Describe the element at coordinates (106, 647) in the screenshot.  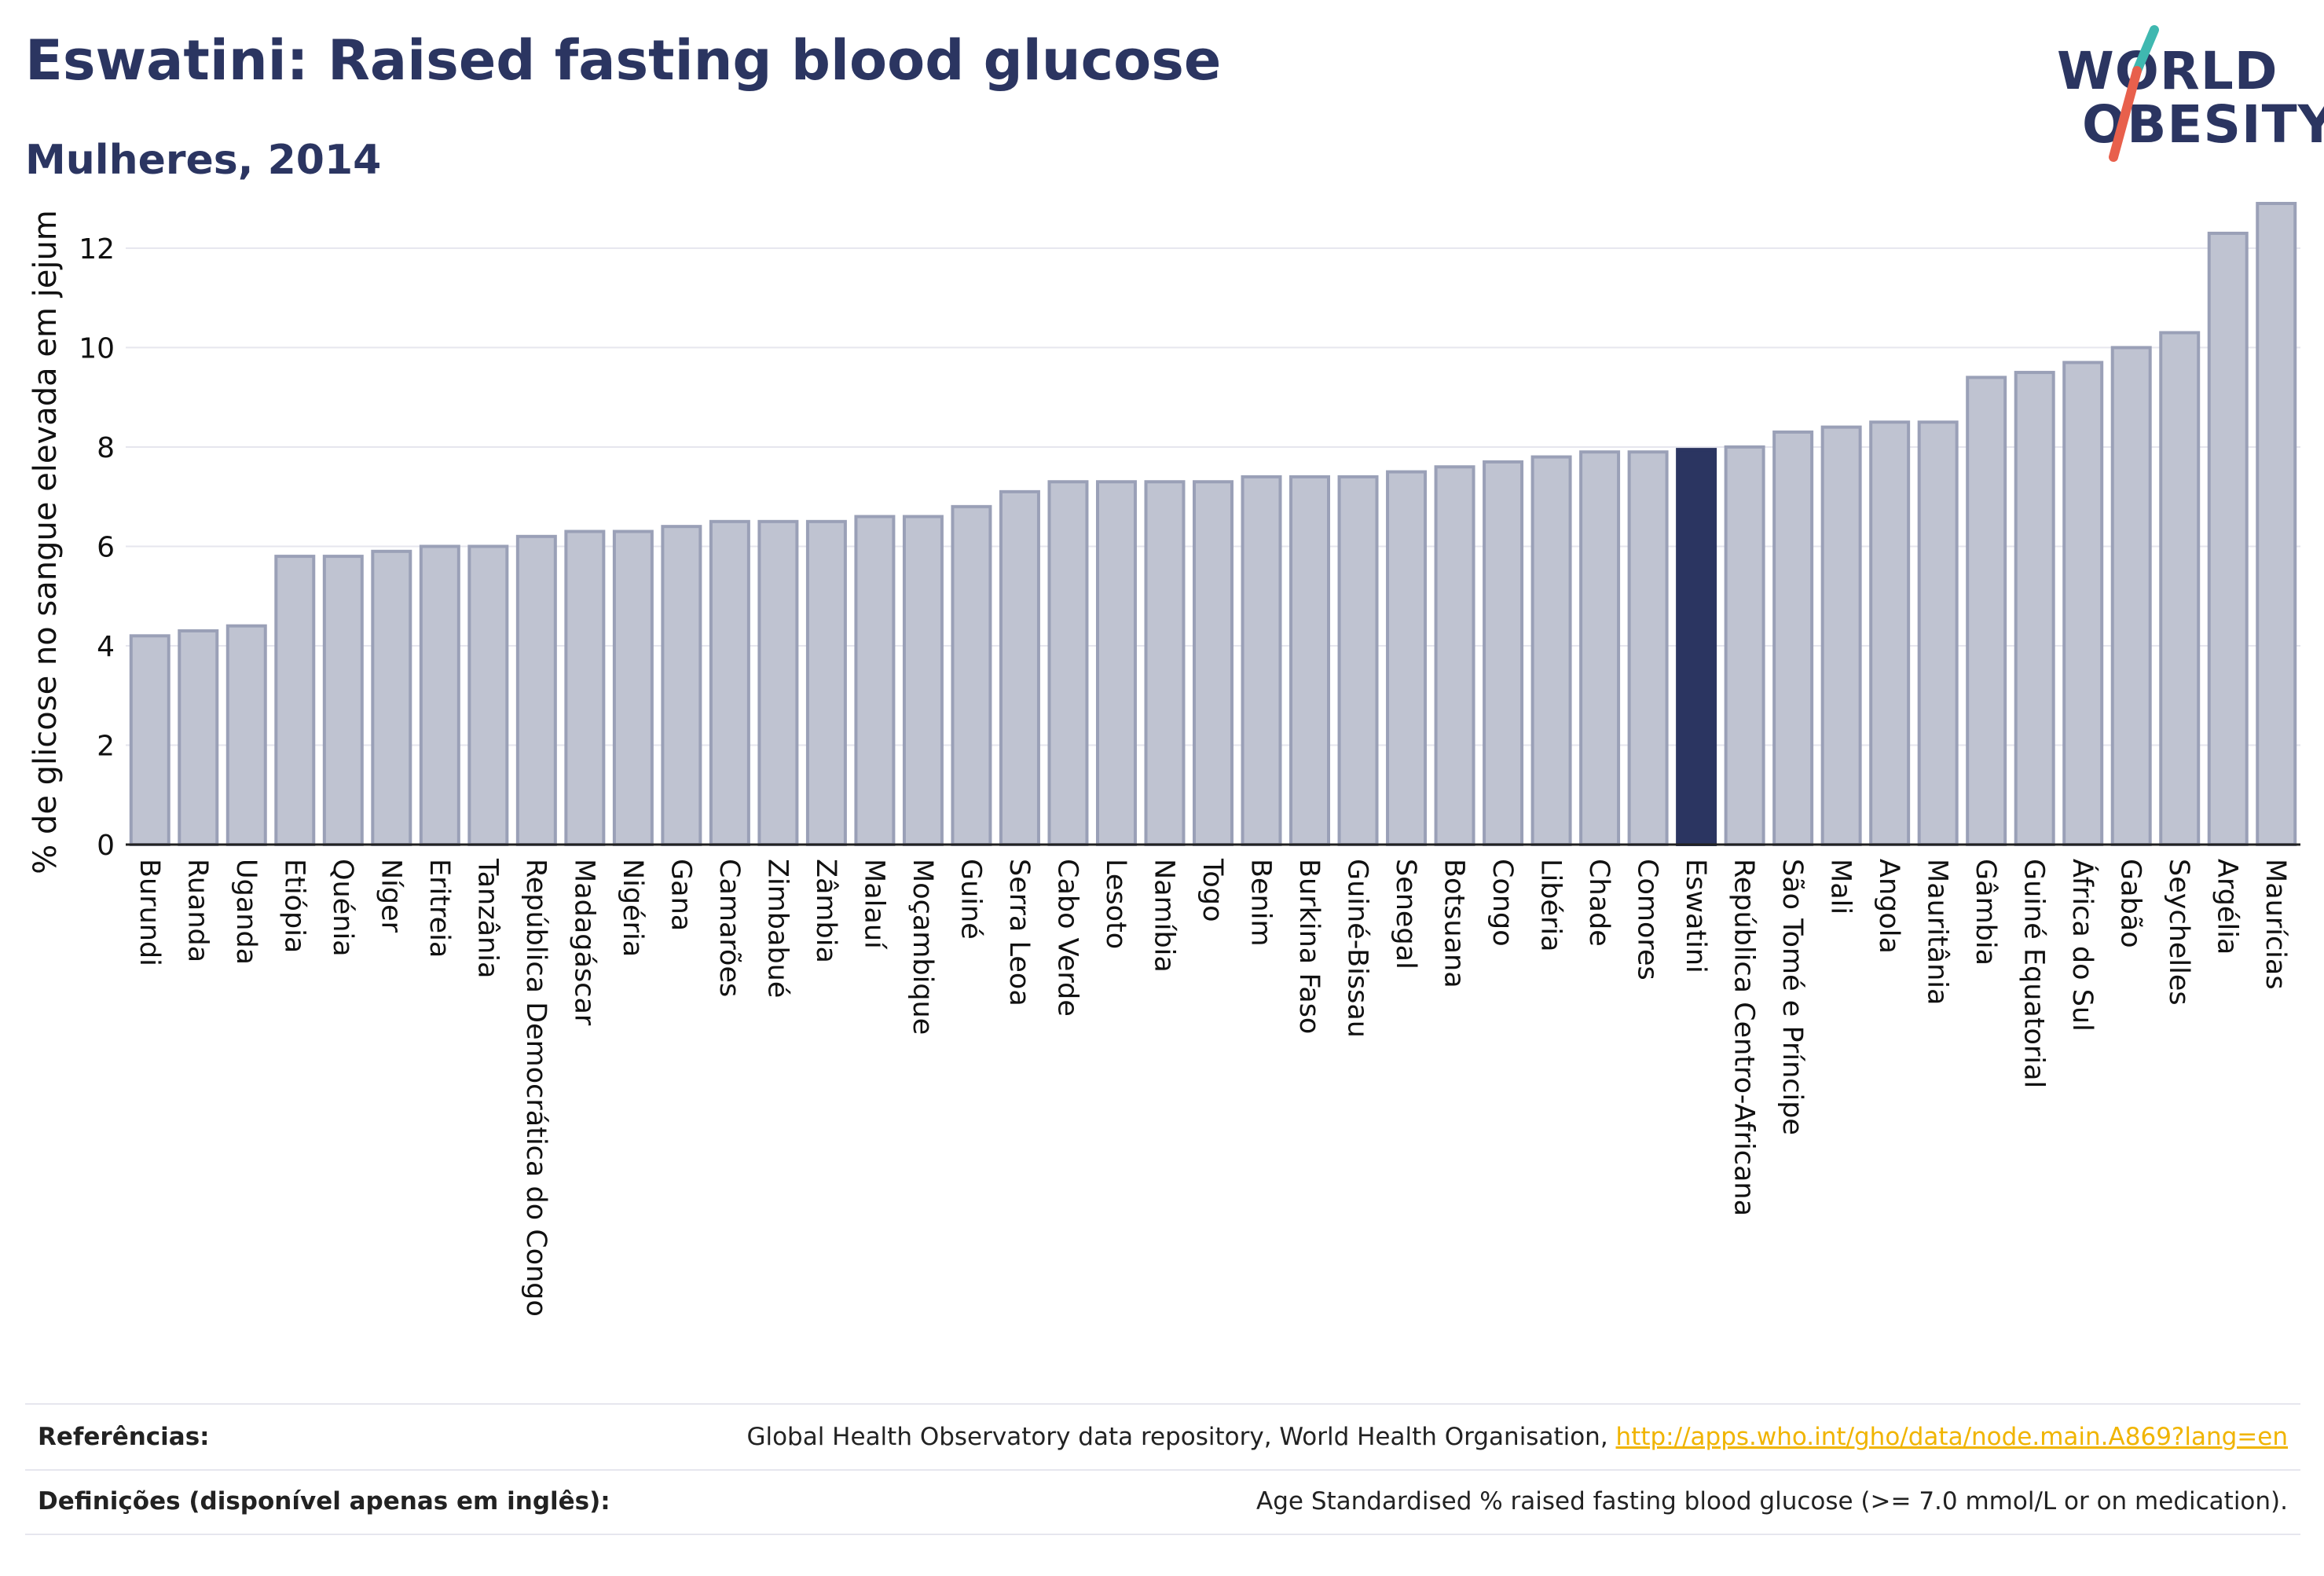
I see `y-tick-label: 4` at that location.